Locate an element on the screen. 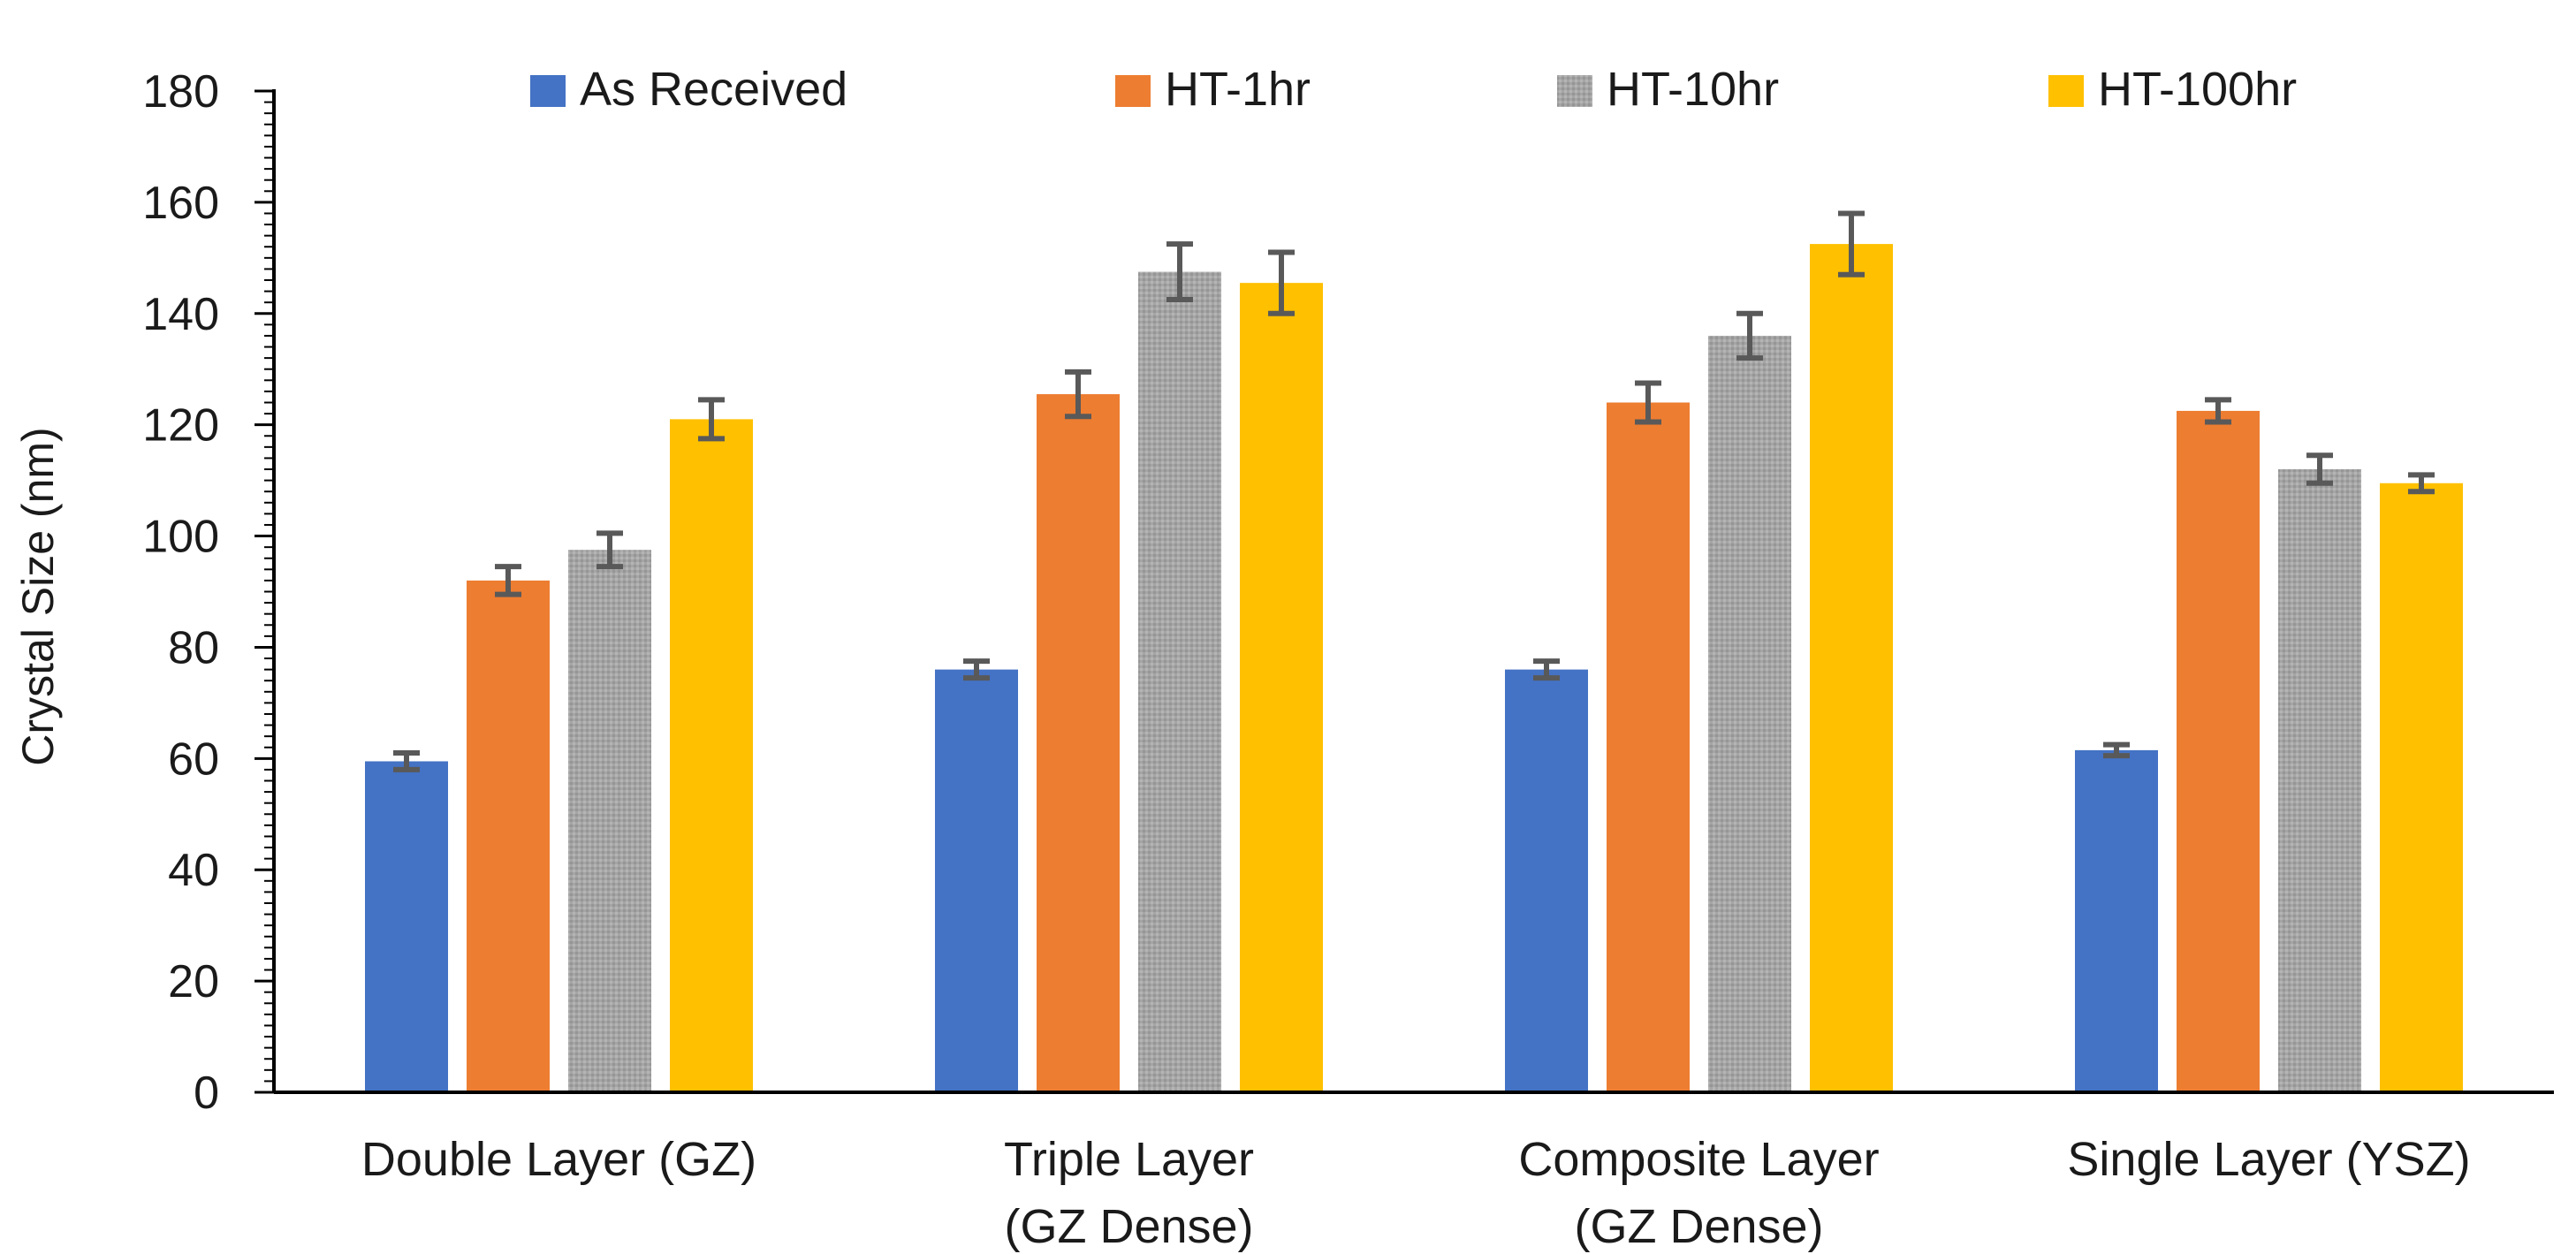  y-tick-label: 140 is located at coordinates (180, 314).